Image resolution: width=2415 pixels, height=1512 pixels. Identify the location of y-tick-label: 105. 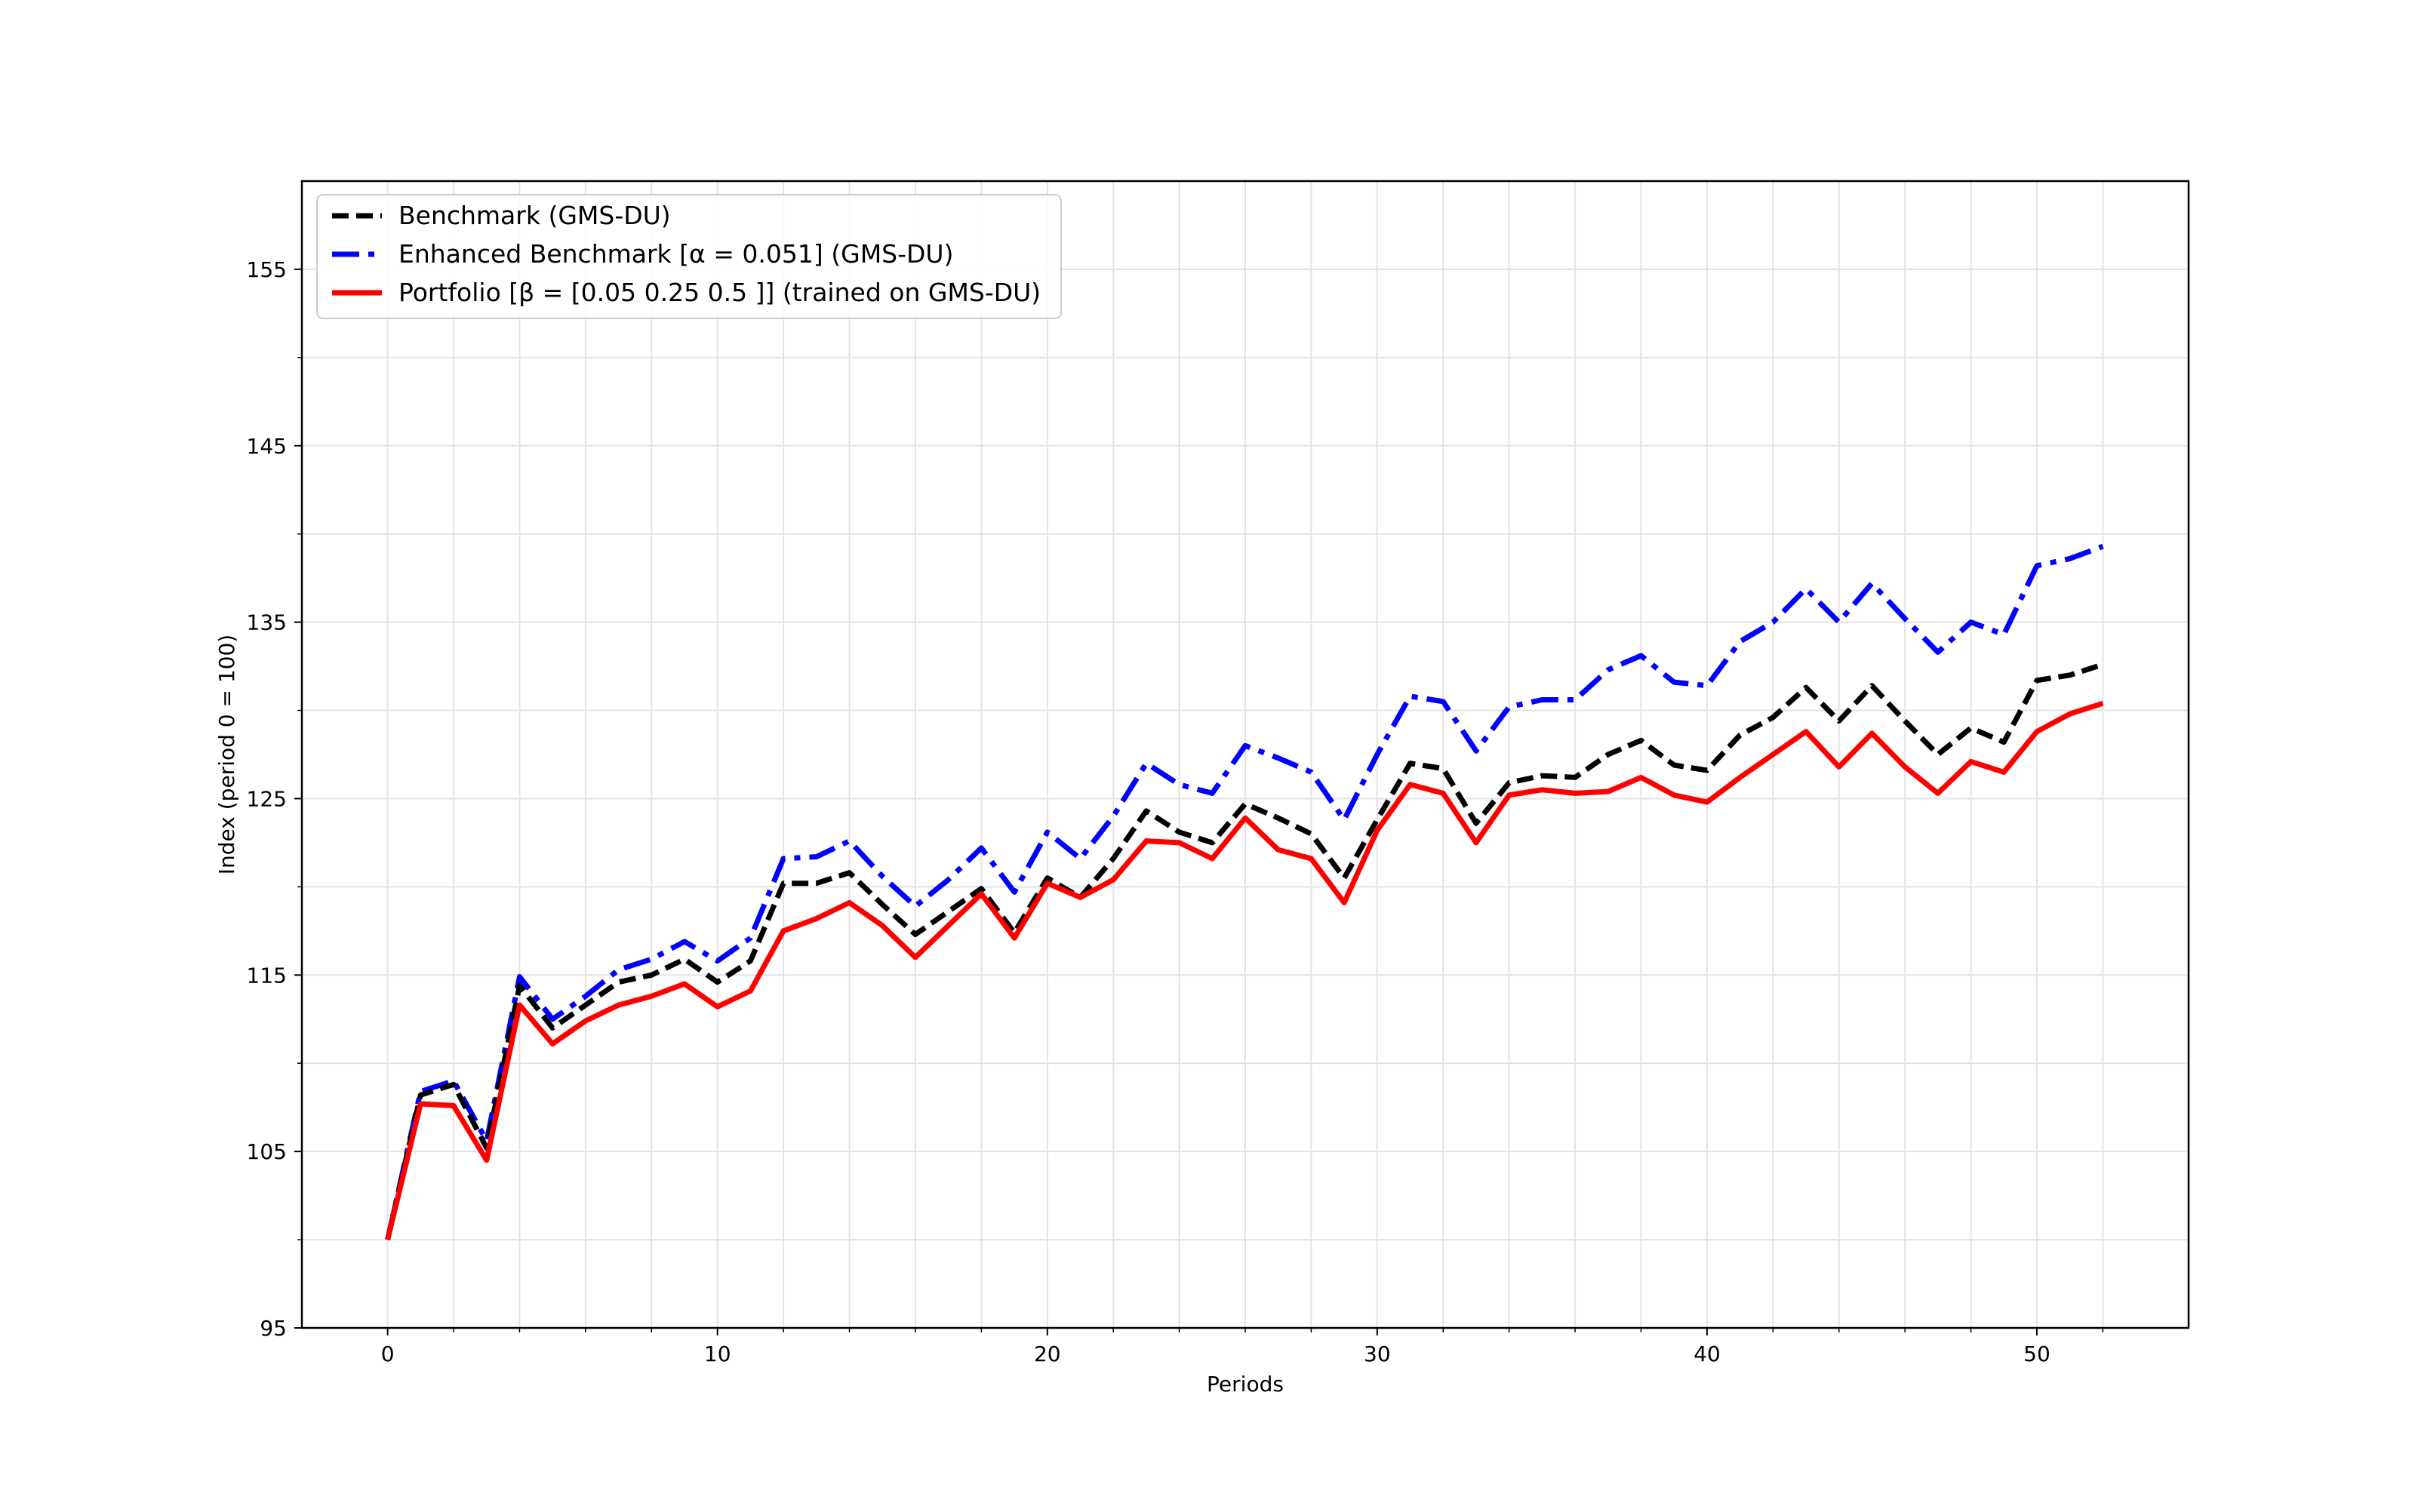
(267, 1151).